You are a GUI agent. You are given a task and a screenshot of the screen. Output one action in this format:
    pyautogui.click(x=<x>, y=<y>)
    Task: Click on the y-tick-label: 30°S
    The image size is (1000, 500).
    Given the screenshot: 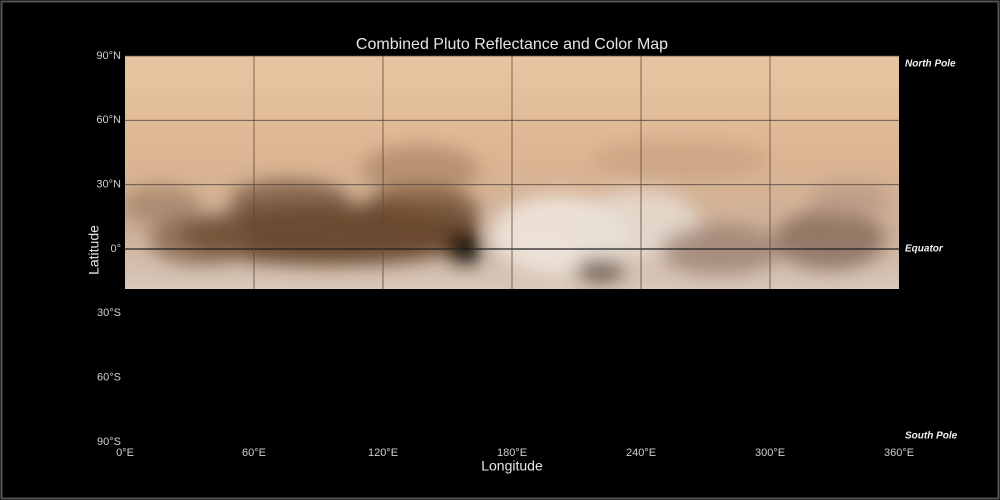 What is the action you would take?
    pyautogui.click(x=109, y=313)
    